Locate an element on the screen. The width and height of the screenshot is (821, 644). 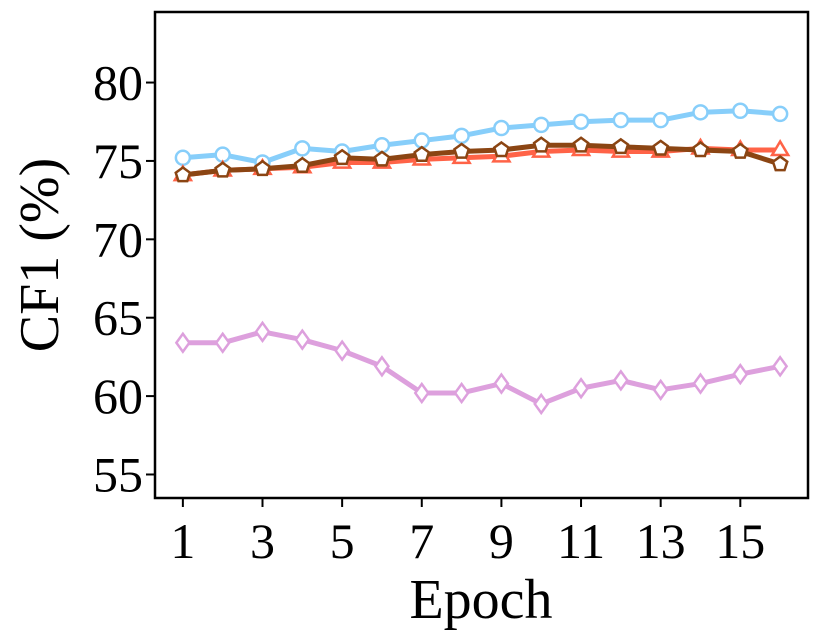
y-tick-label: 60 is located at coordinates (118, 396).